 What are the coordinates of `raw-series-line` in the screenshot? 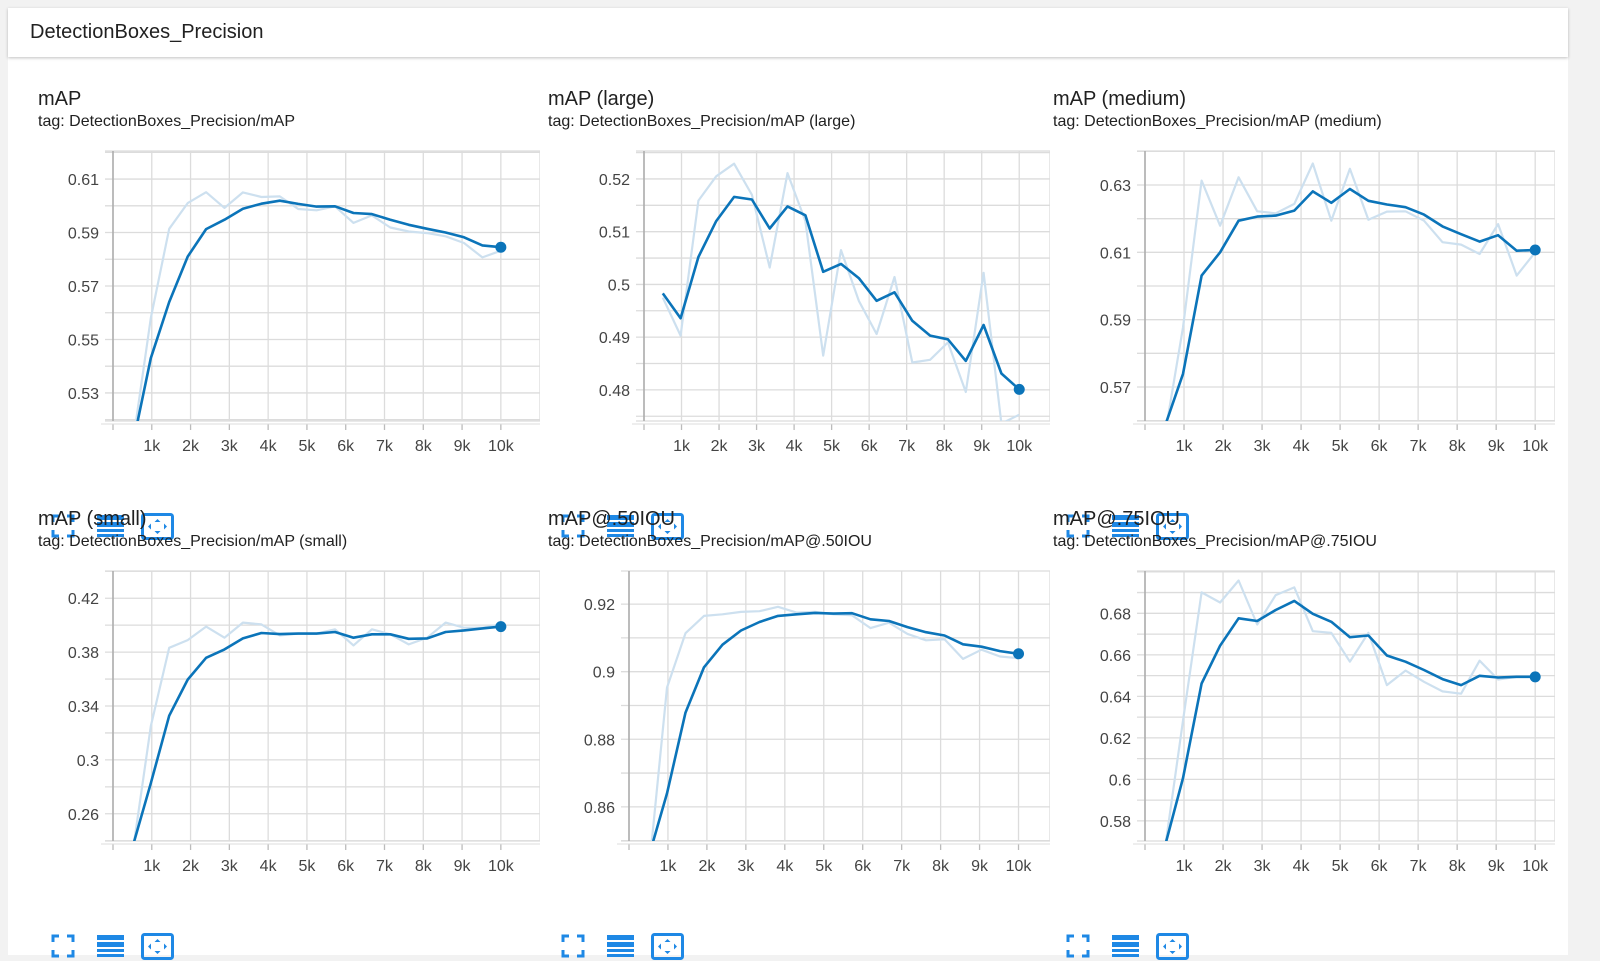 It's located at (1351, 291).